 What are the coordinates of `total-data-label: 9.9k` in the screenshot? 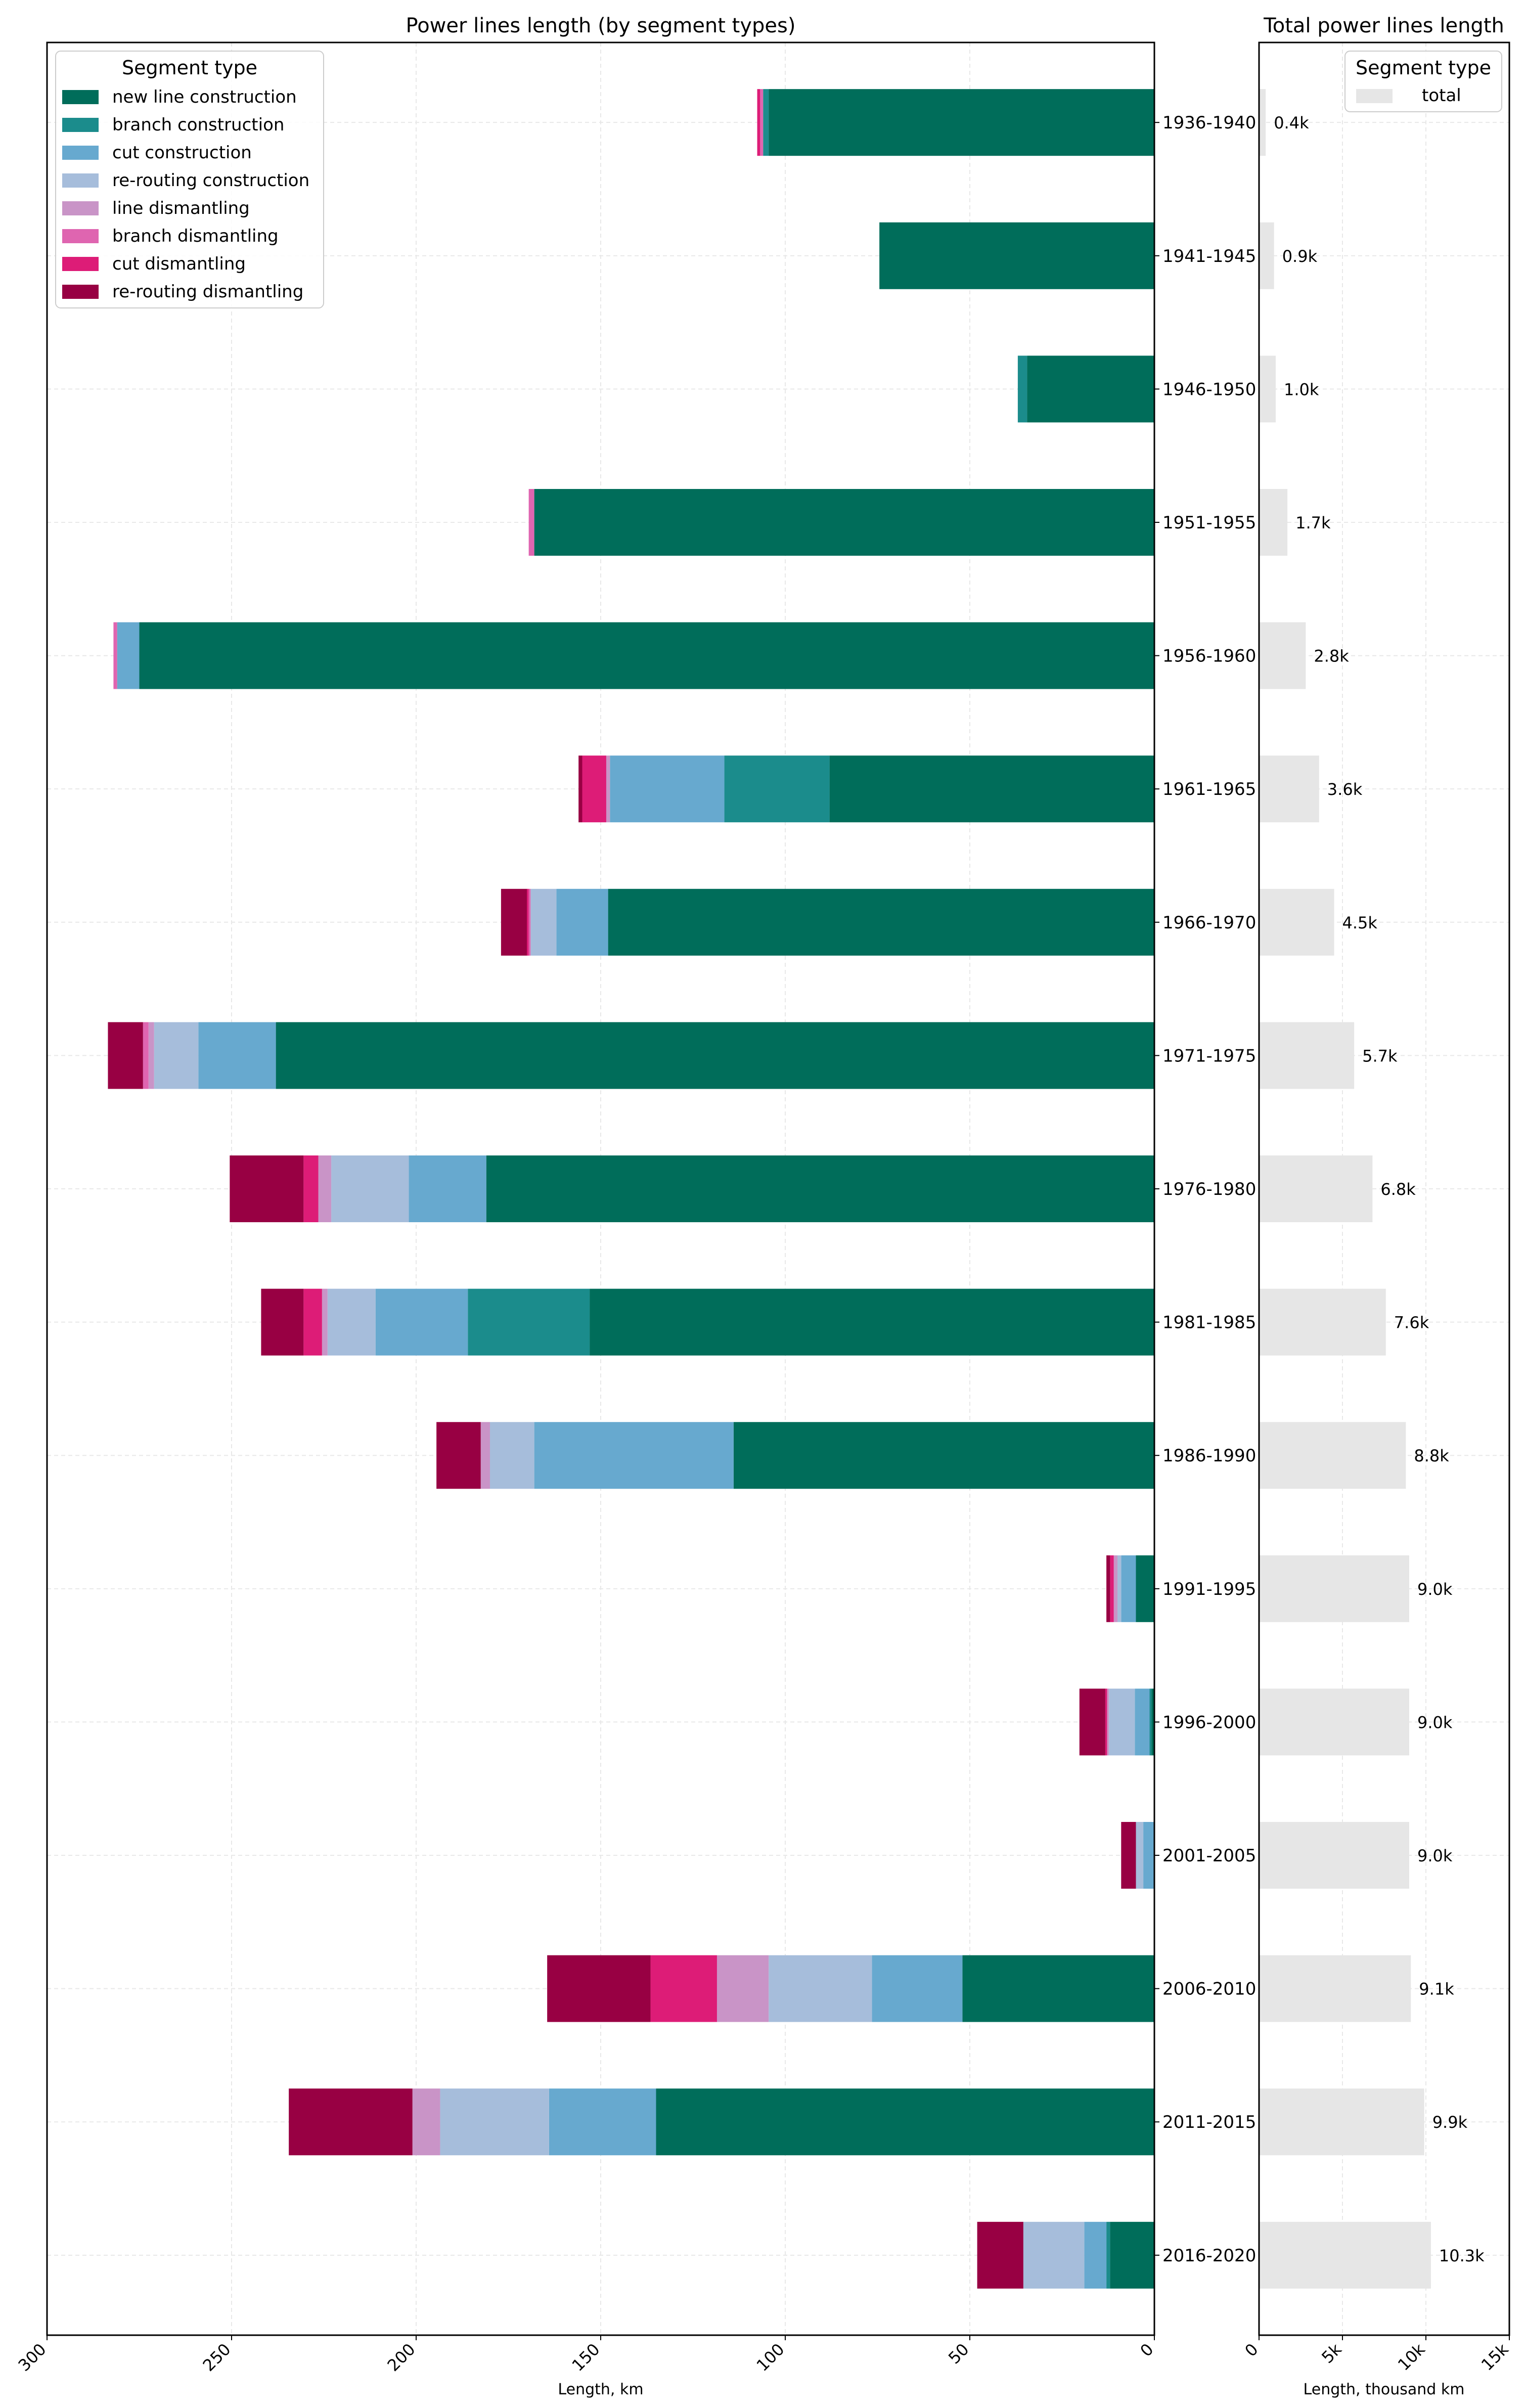 It's located at (1450, 2122).